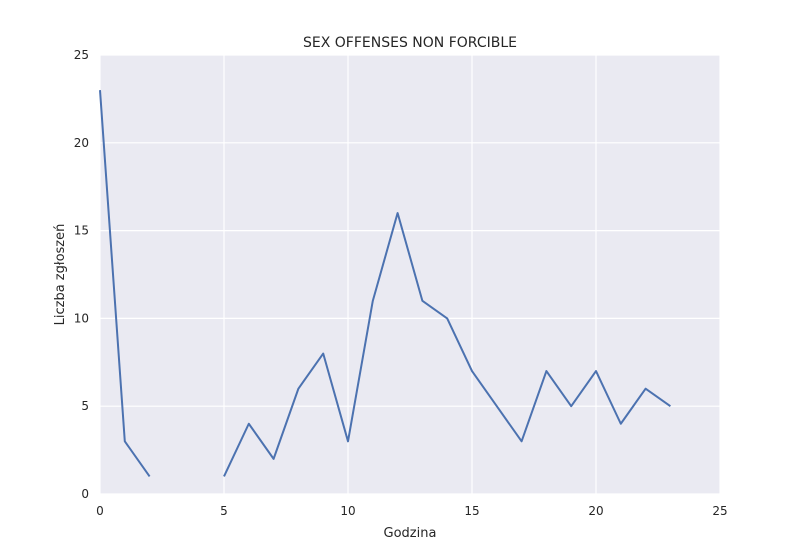  What do you see at coordinates (125, 284) in the screenshot?
I see `series-line-segment` at bounding box center [125, 284].